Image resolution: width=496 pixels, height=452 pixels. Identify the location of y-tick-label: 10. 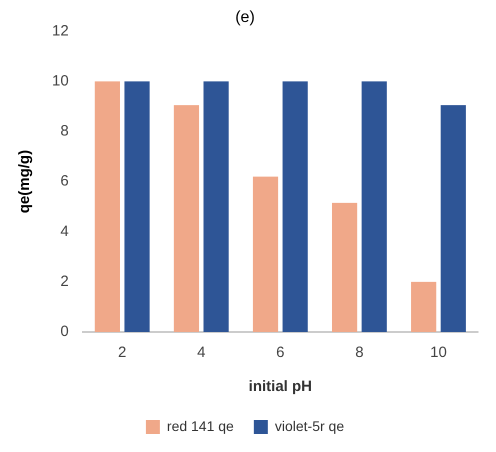
(60, 81).